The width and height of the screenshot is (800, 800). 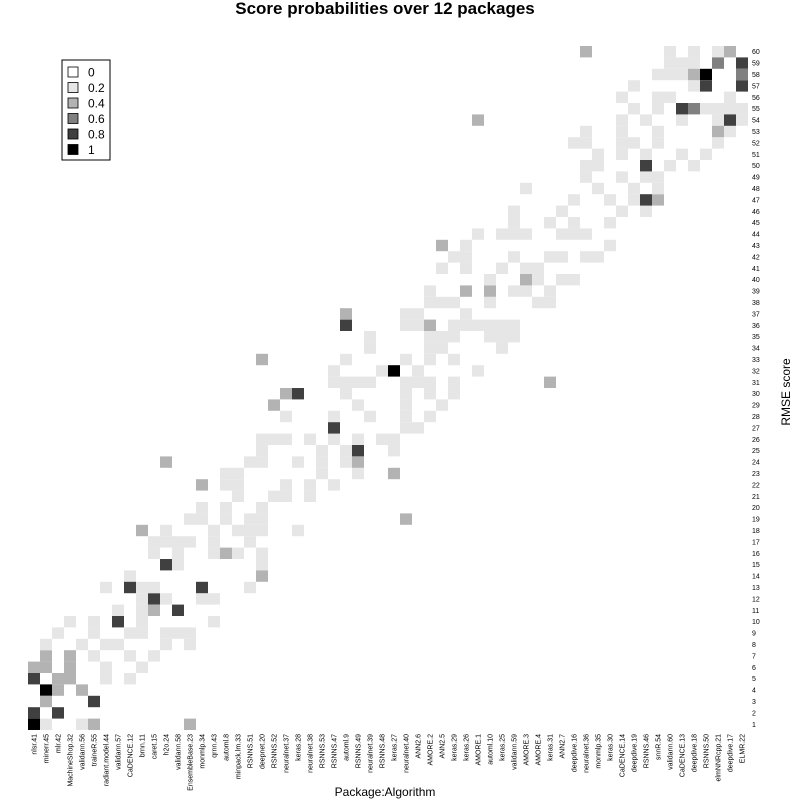 What do you see at coordinates (756, 314) in the screenshot?
I see `y-tick-label: 37` at bounding box center [756, 314].